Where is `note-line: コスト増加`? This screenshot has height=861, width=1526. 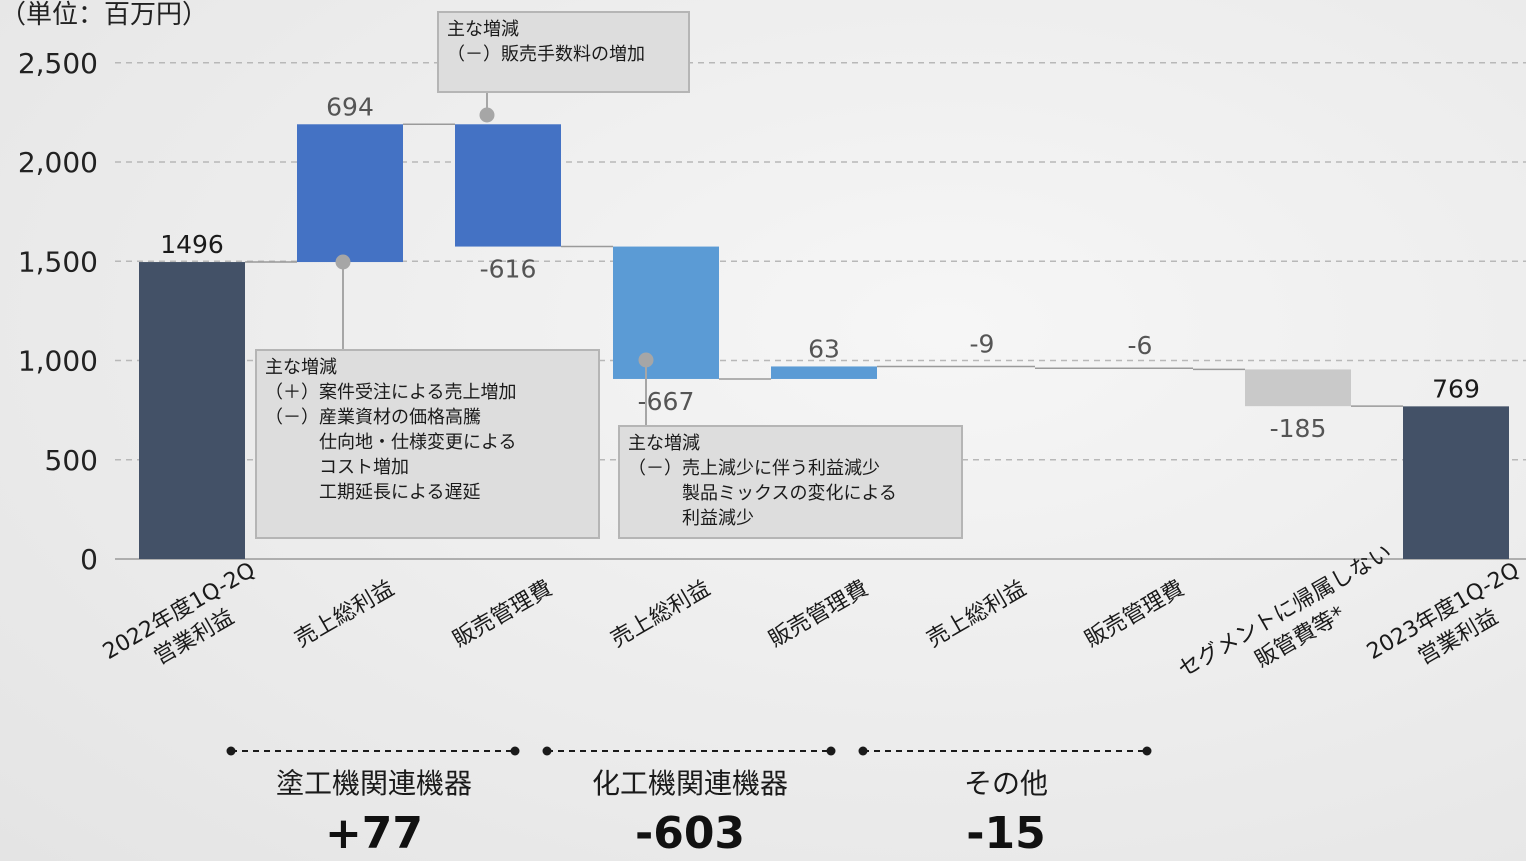 note-line: コスト増加 is located at coordinates (337, 467).